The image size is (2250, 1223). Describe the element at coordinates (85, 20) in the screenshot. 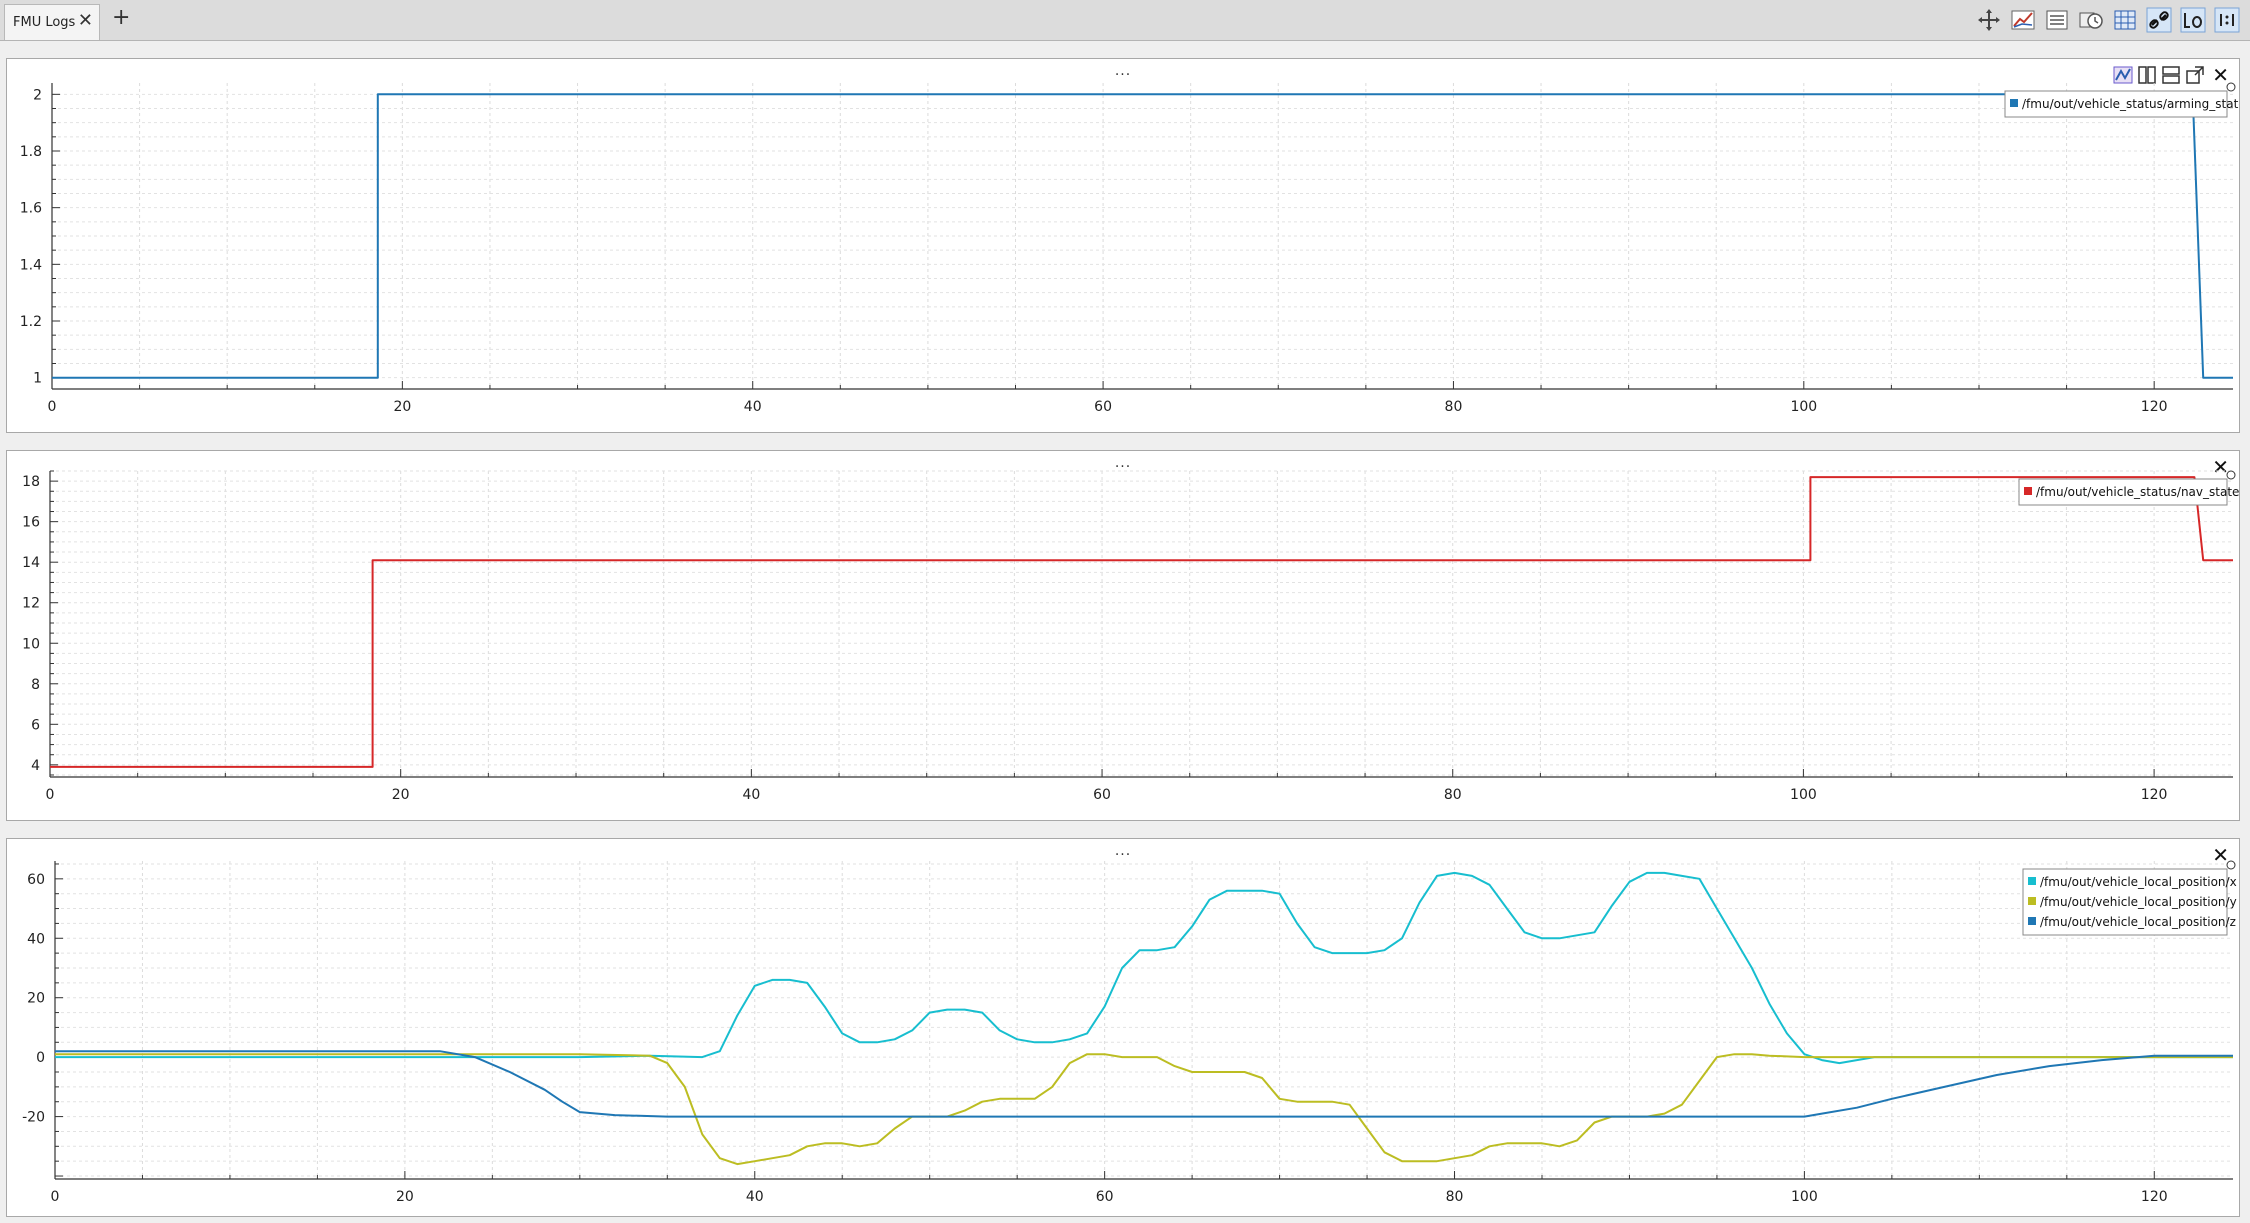

I see `tab-close-icon: ✕` at that location.